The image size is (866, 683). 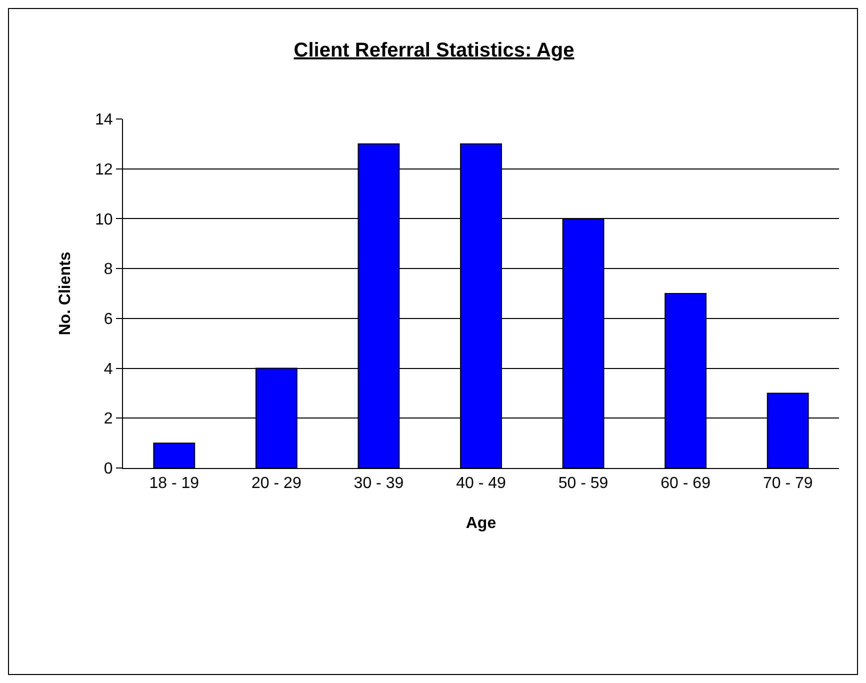 What do you see at coordinates (108, 469) in the screenshot?
I see `y-tick-label: 0` at bounding box center [108, 469].